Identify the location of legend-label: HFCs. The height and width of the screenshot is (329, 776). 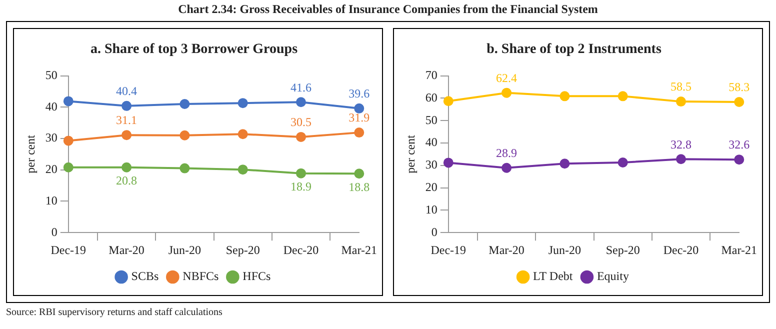
(257, 276).